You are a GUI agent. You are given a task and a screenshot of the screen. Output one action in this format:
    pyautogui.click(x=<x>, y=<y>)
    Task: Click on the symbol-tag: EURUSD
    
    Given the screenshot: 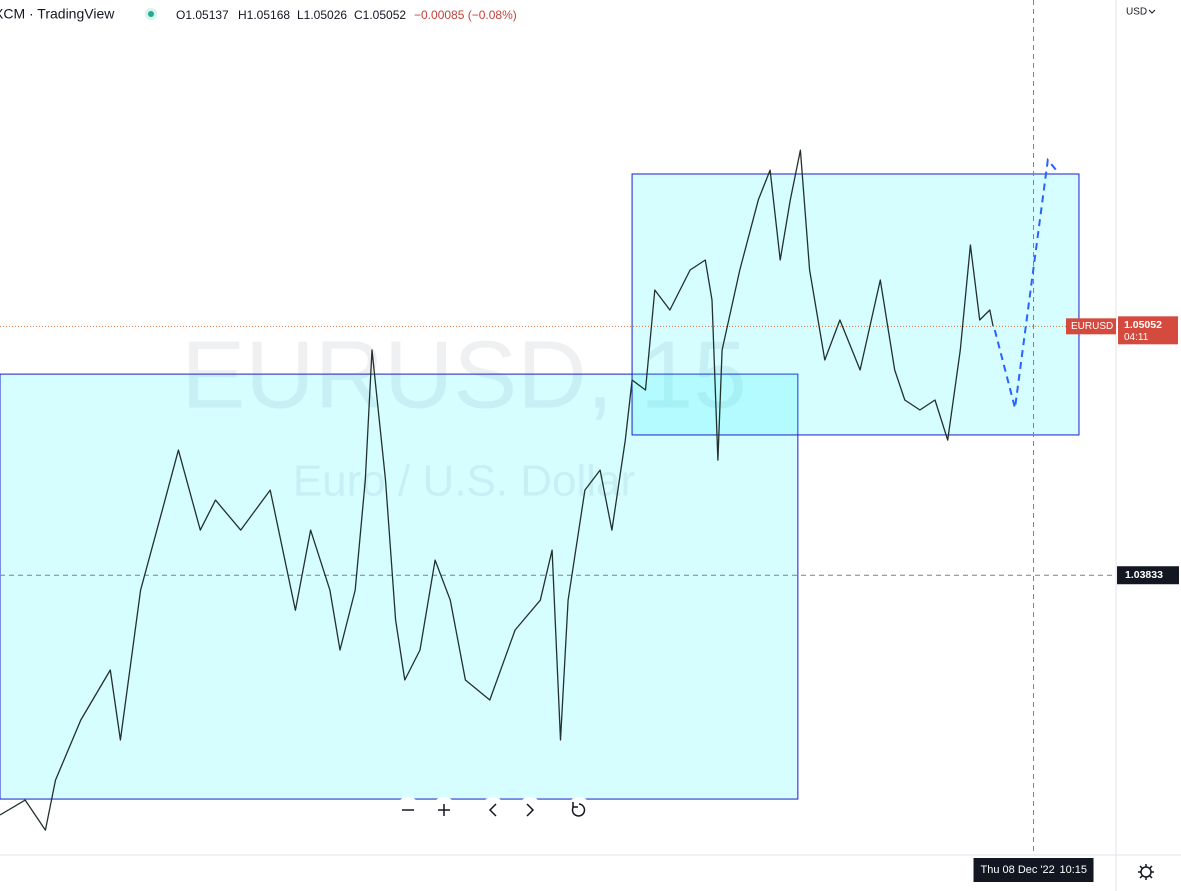 What is the action you would take?
    pyautogui.click(x=1092, y=326)
    